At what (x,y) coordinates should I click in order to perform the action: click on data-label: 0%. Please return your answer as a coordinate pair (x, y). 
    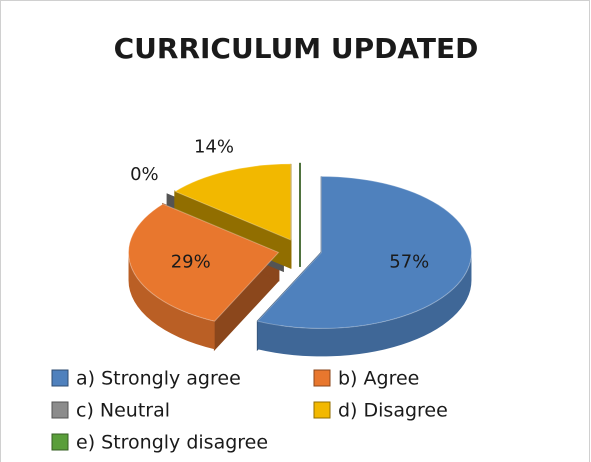
    Looking at the image, I should click on (144, 174).